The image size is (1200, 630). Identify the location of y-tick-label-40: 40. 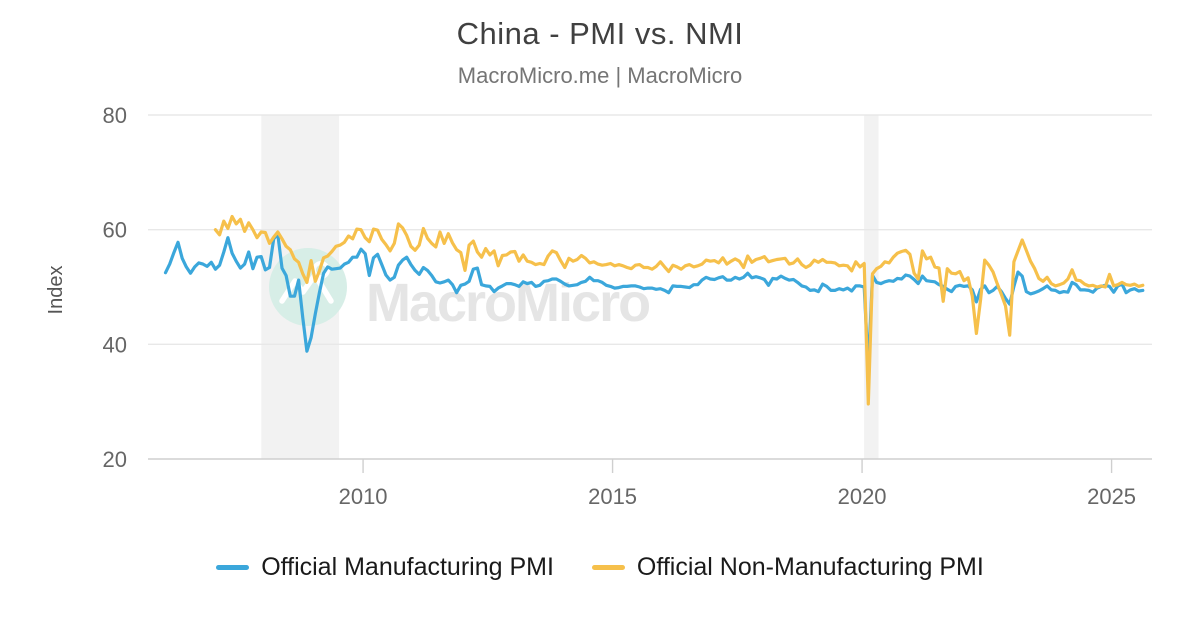
(115, 344).